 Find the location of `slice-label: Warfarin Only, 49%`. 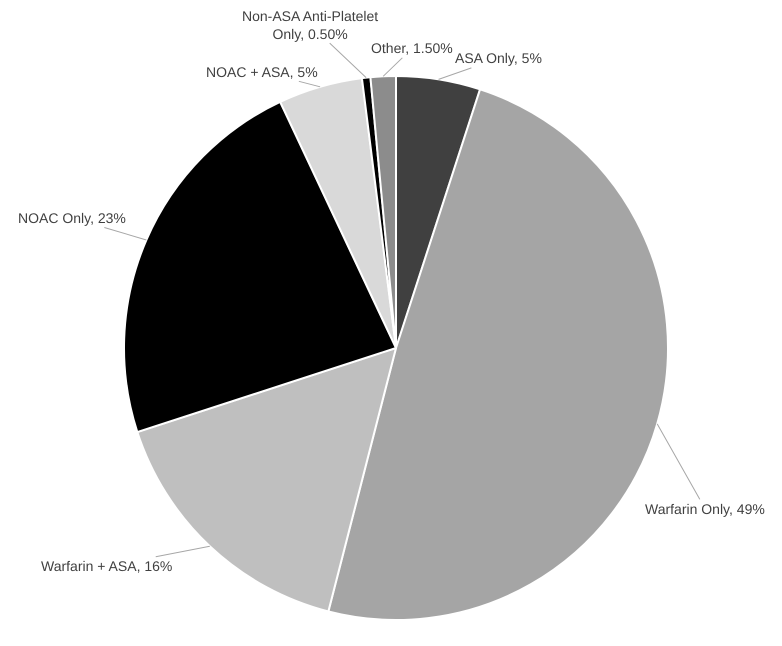

slice-label: Warfarin Only, 49% is located at coordinates (705, 509).